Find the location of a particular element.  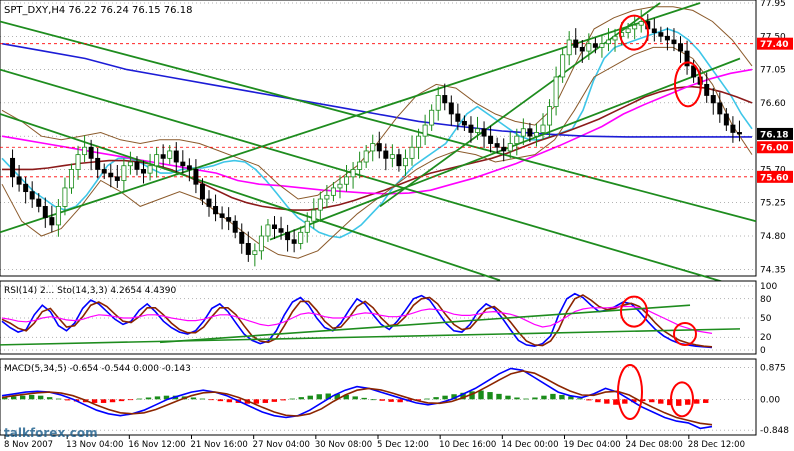

rsi-trendline is located at coordinates (425, 324).